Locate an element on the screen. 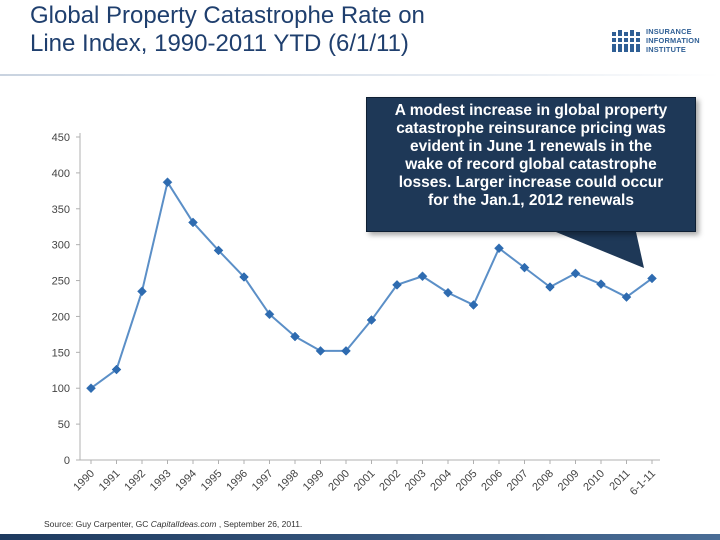 This screenshot has width=720, height=540. title-divider is located at coordinates (360, 75).